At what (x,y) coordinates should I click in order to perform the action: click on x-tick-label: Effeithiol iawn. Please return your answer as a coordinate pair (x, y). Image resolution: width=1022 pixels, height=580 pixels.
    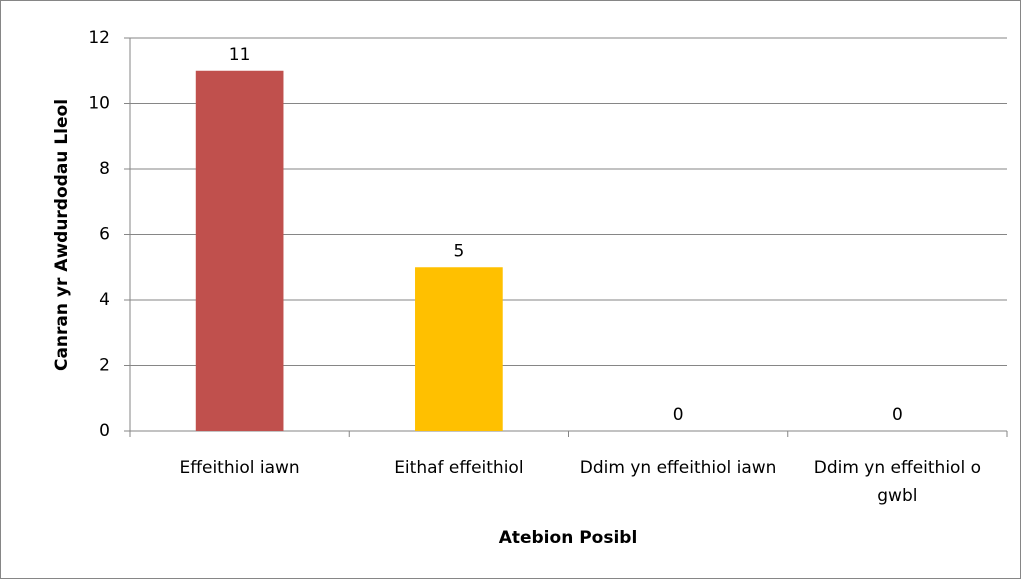
    Looking at the image, I should click on (240, 468).